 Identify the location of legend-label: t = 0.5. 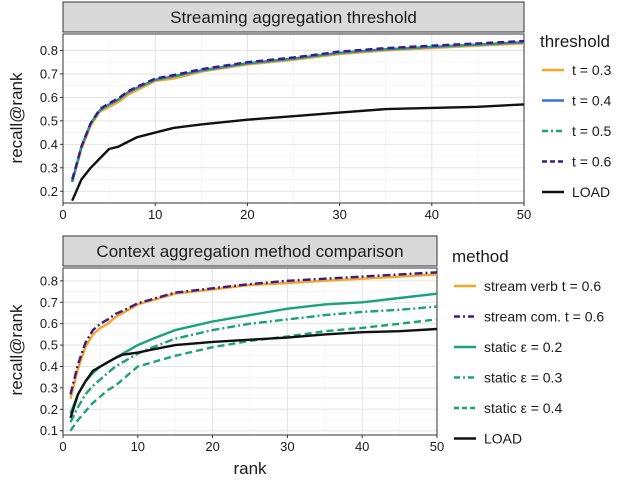
(592, 131).